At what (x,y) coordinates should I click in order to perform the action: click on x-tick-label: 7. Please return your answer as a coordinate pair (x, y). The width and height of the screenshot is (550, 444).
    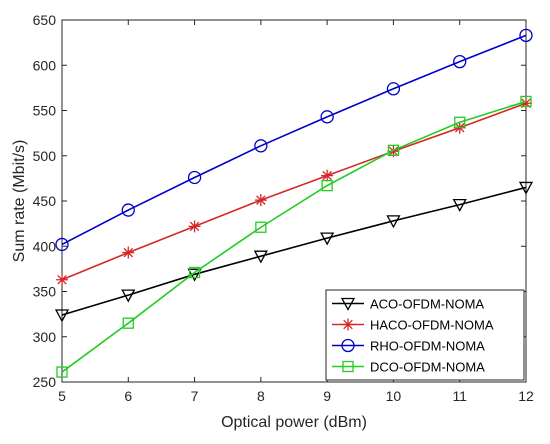
    Looking at the image, I should click on (195, 396).